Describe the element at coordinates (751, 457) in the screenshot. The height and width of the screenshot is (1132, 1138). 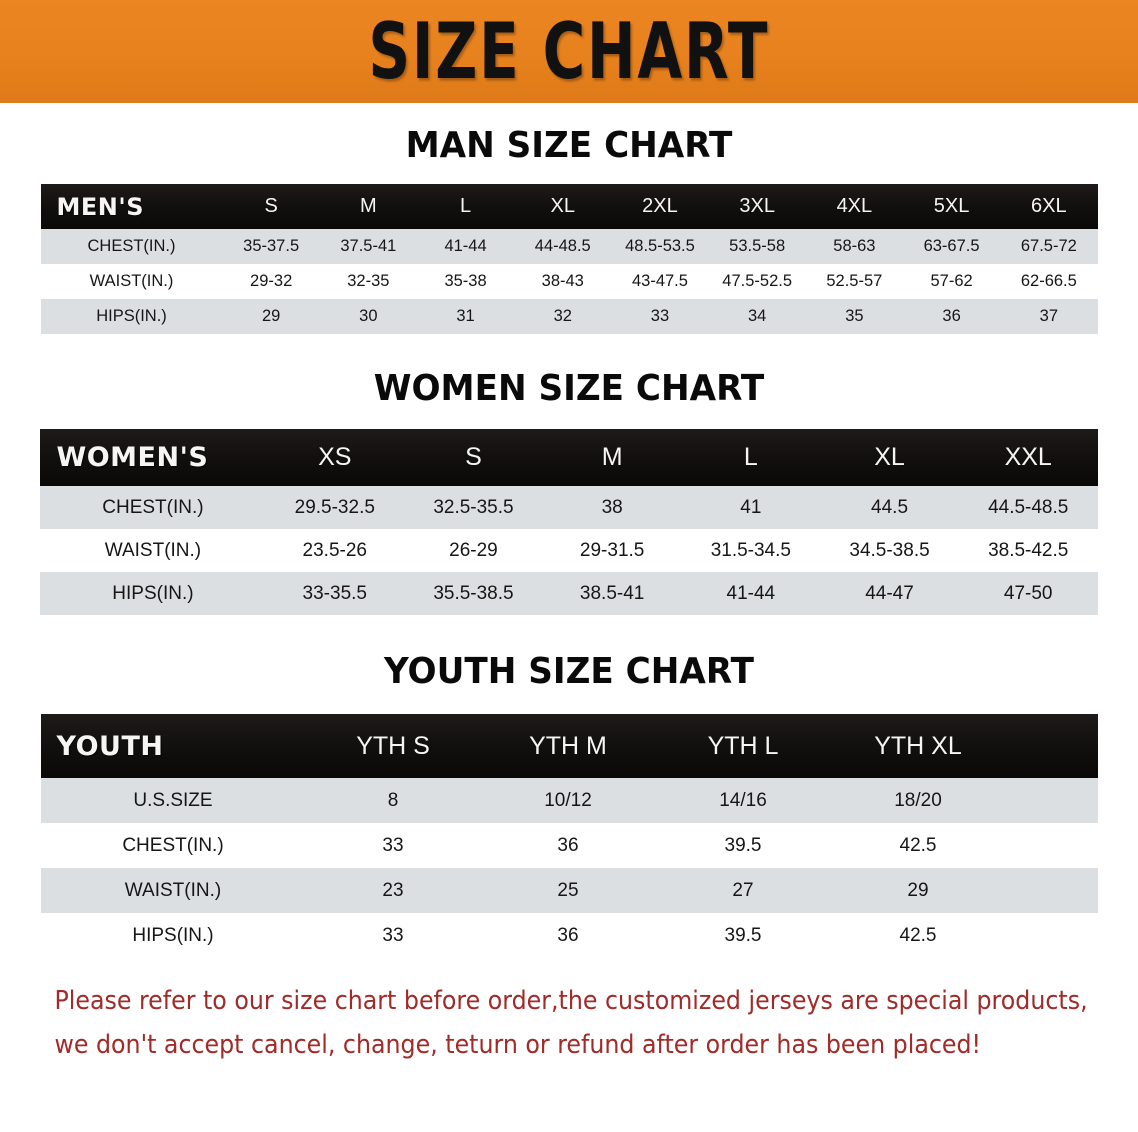
I see `women-column-header-3: L` at that location.